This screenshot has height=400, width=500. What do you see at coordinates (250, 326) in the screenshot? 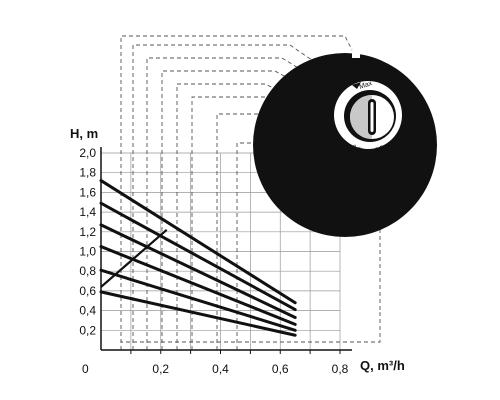
I see `dial-leader-line` at bounding box center [250, 326].